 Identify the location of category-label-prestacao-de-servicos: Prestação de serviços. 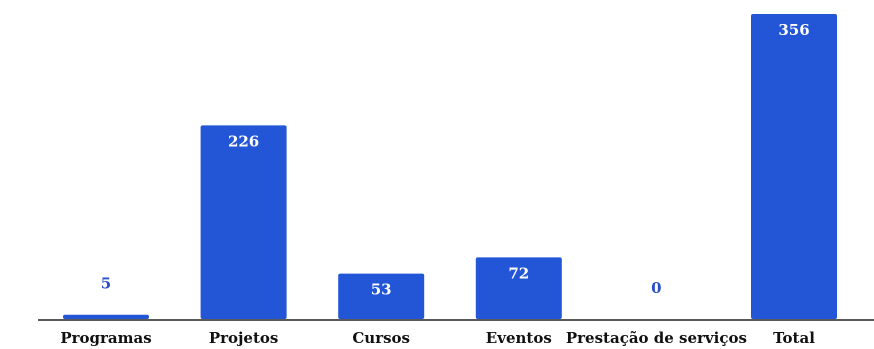
(656, 338).